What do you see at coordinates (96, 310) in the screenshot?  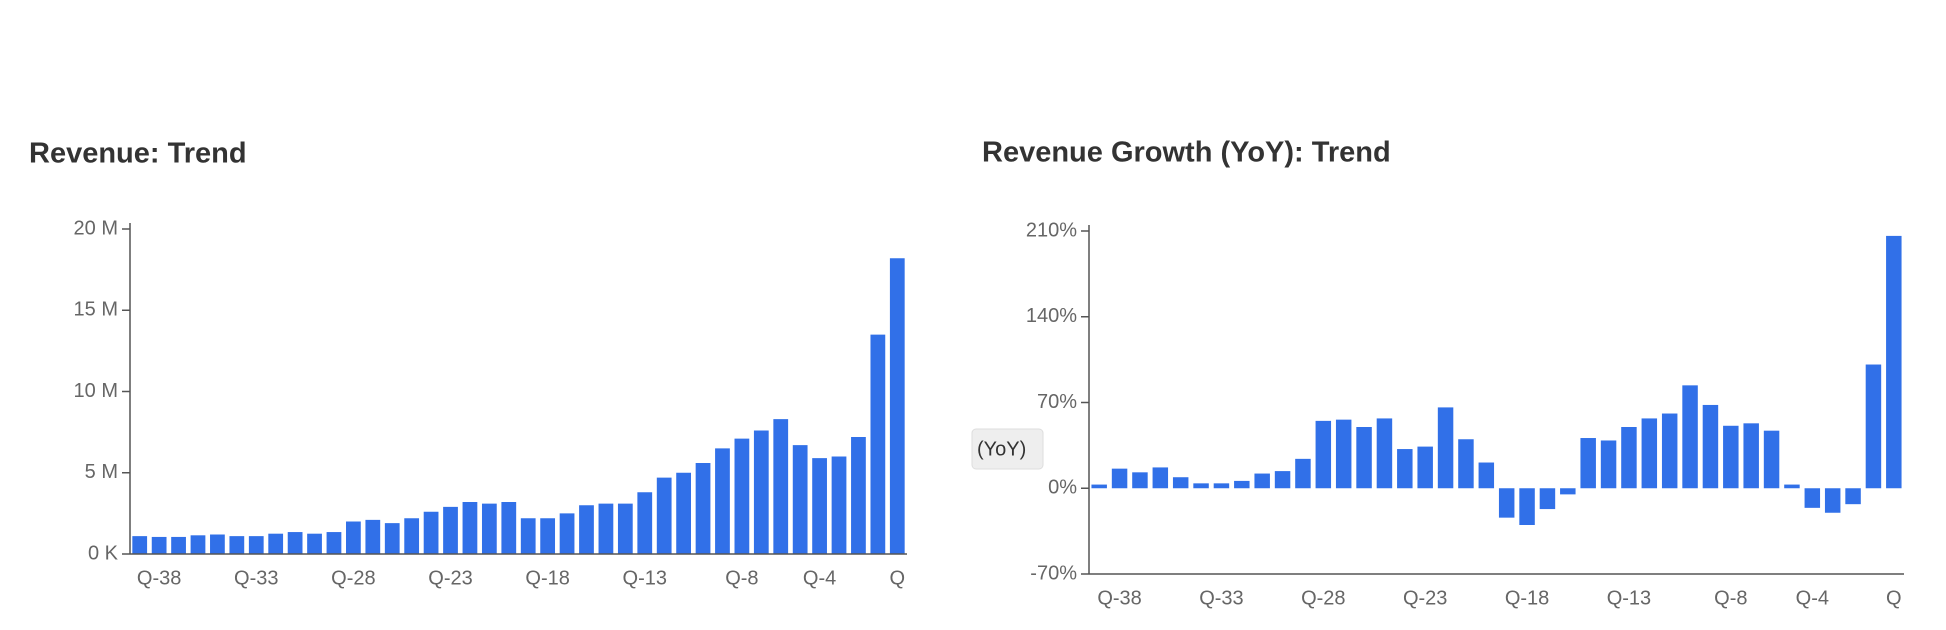 I see `y-tick-label: 15 M` at bounding box center [96, 310].